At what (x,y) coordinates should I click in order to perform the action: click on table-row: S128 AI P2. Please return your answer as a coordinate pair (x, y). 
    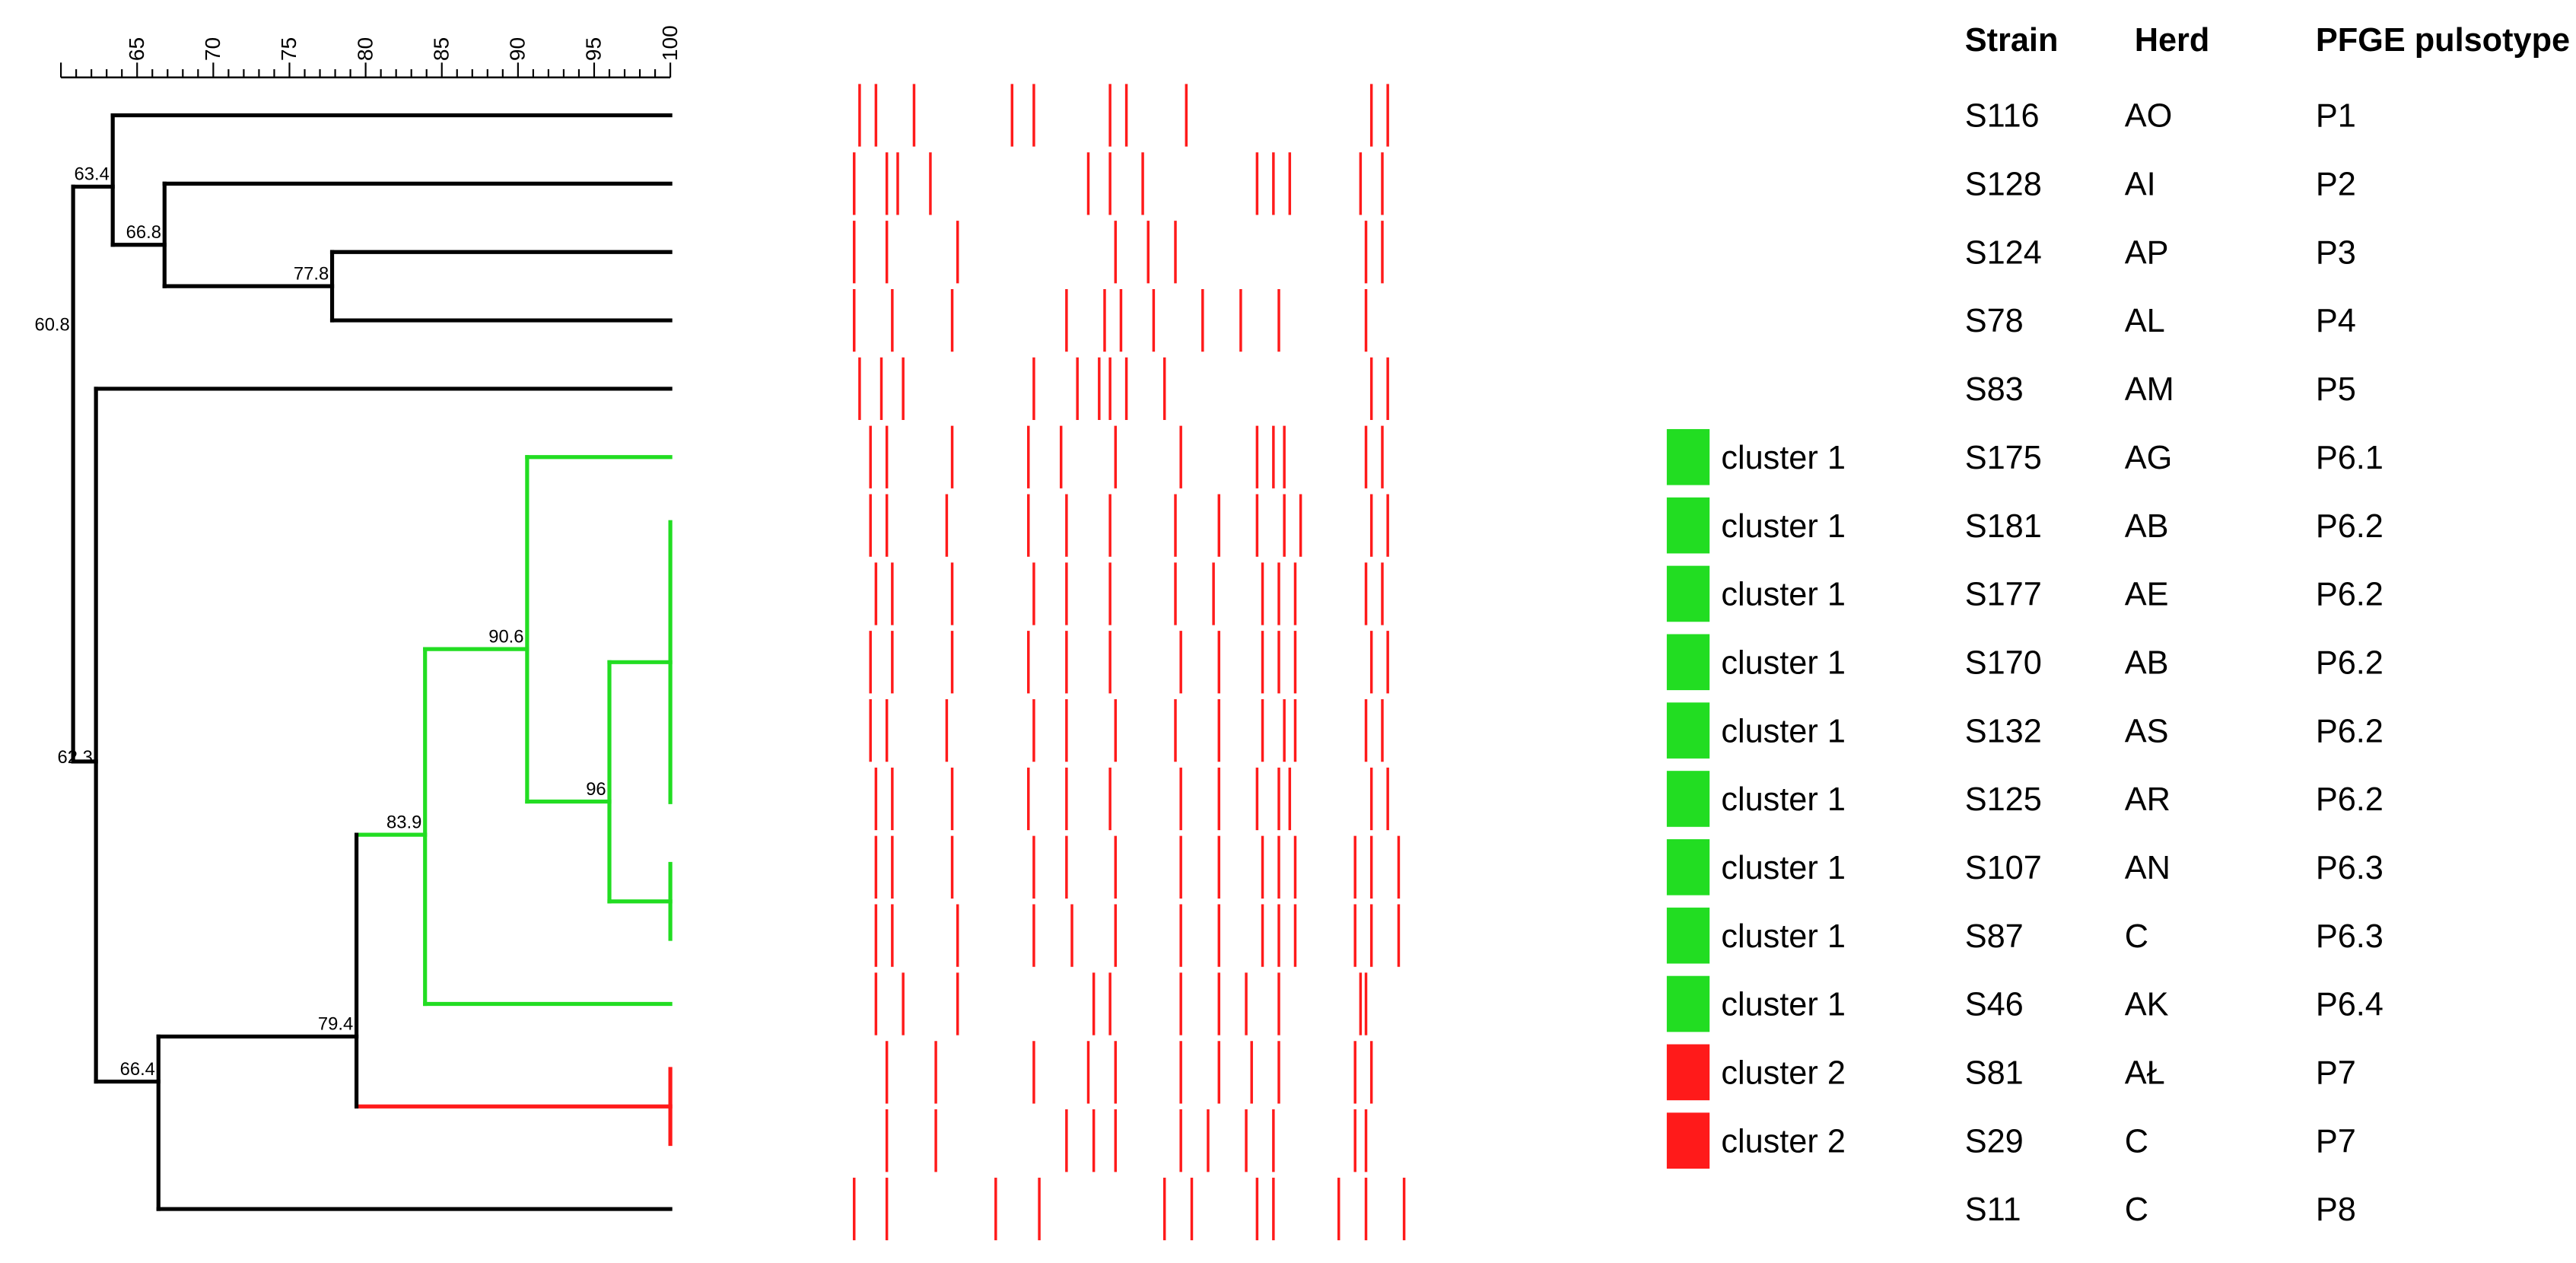
    Looking at the image, I should click on (2160, 185).